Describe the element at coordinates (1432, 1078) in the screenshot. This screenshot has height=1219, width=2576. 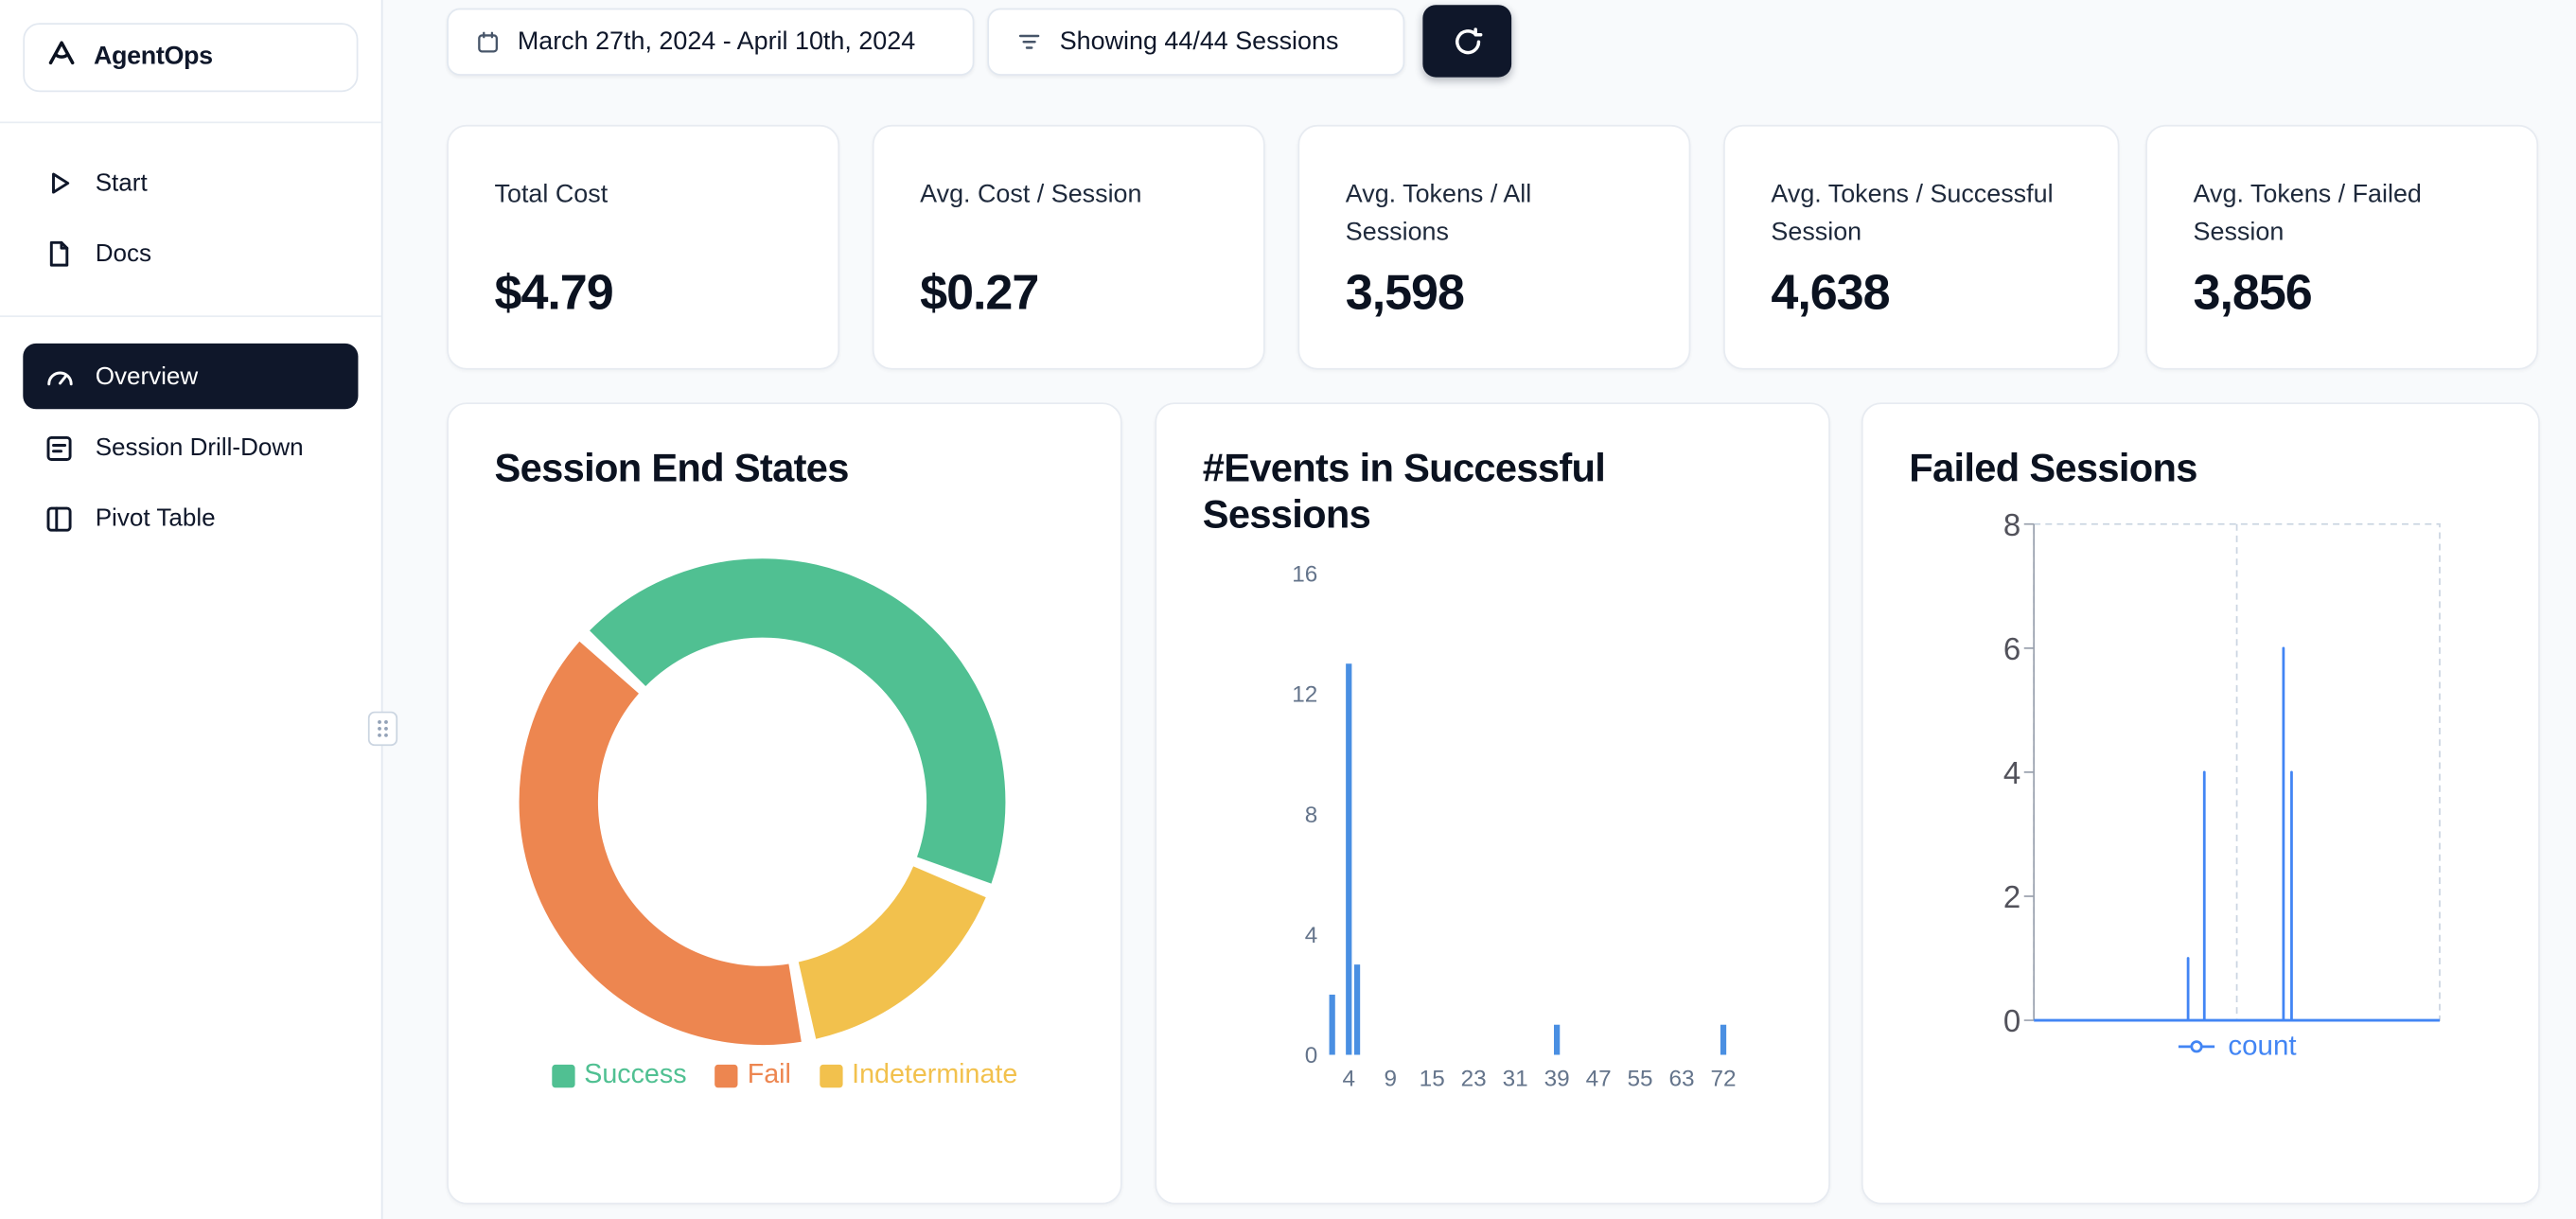
I see `tick-label: 15` at that location.